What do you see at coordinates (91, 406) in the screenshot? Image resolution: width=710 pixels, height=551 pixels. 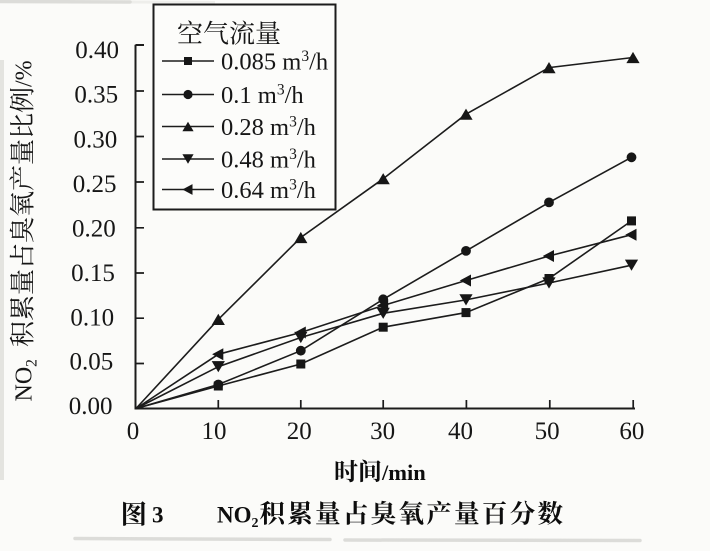 I see `svg-text: 0.00` at bounding box center [91, 406].